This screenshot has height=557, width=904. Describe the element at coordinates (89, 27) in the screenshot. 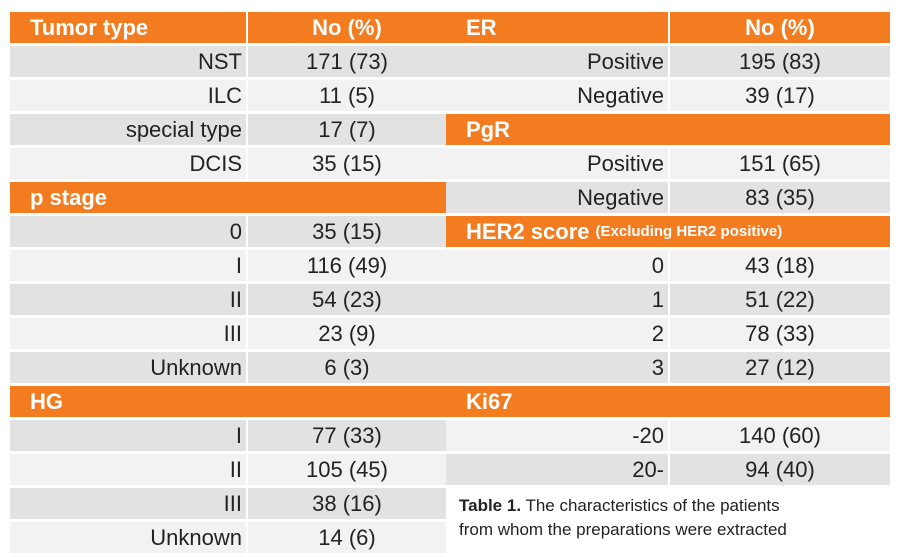

I see `tumor-type-title: Tumor type` at that location.